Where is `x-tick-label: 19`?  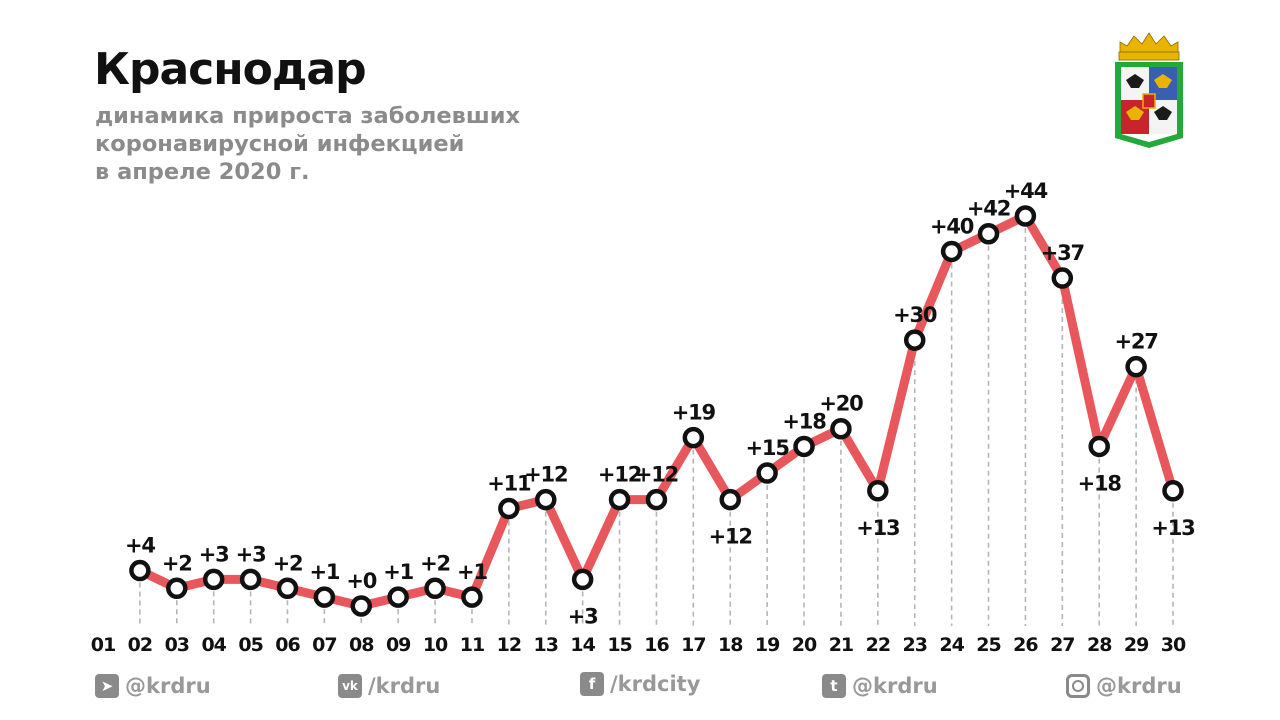
x-tick-label: 19 is located at coordinates (767, 645).